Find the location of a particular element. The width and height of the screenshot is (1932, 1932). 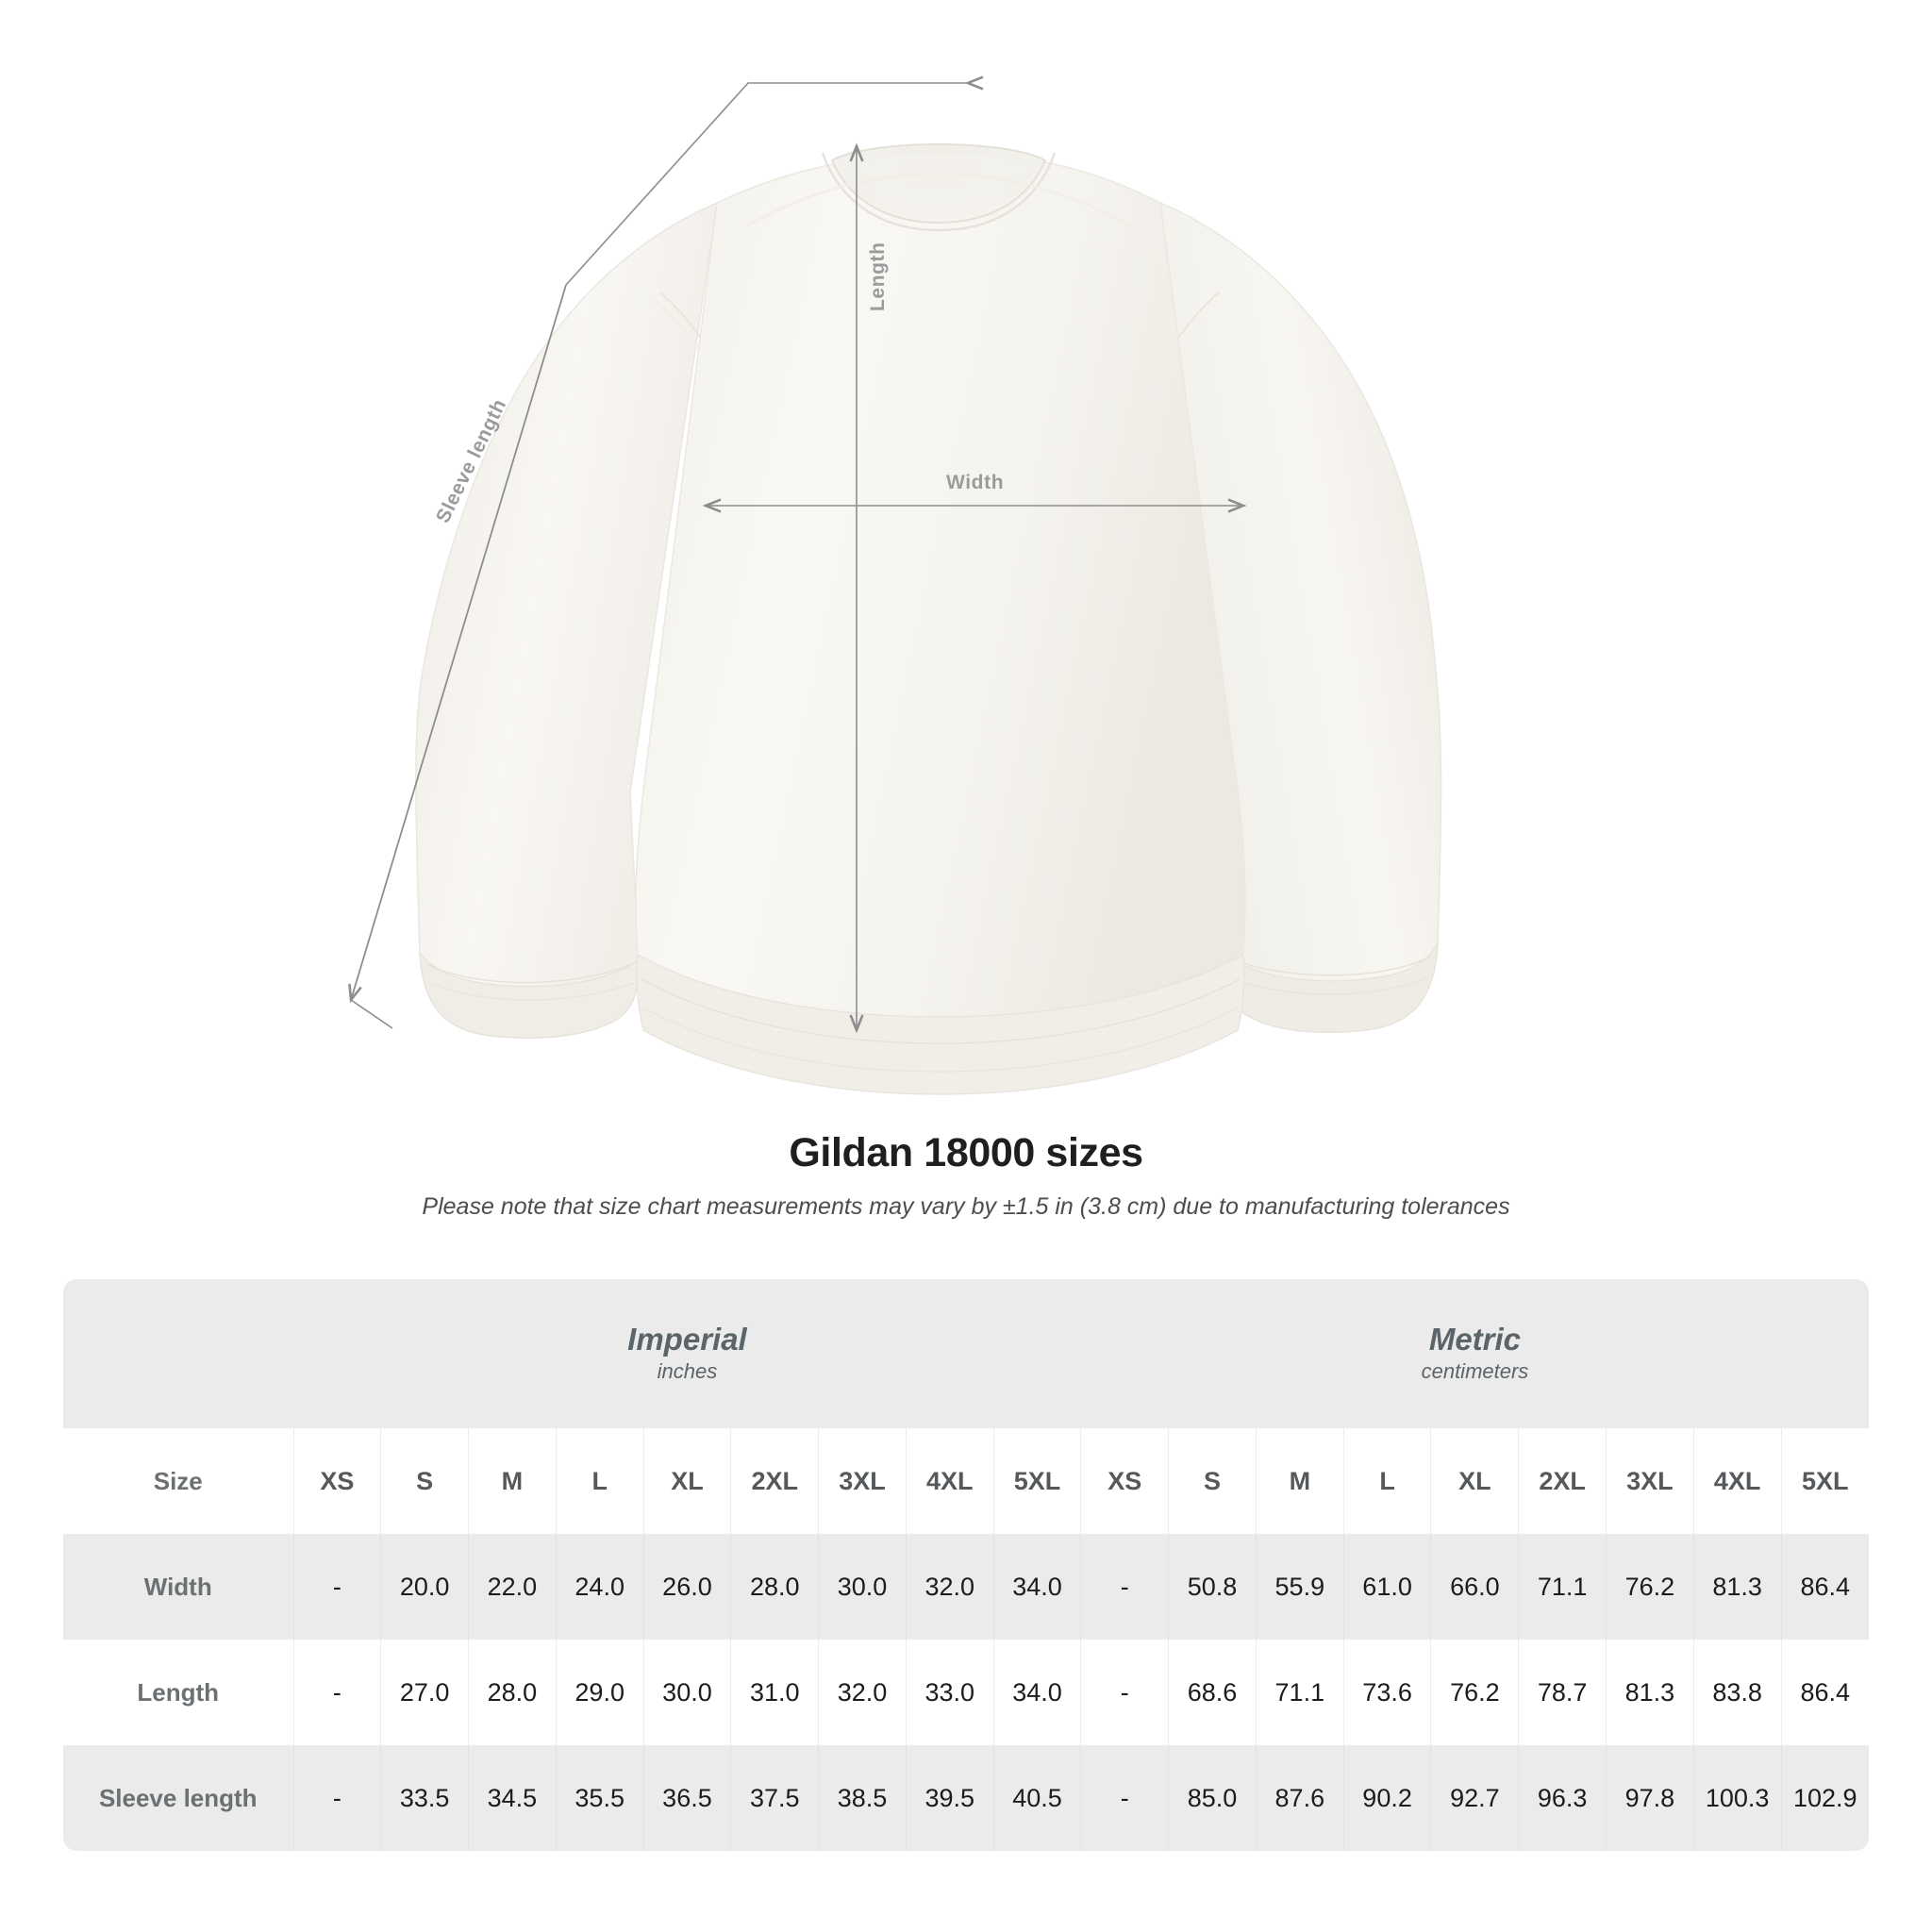

size-header-cell: S is located at coordinates (1212, 1481).